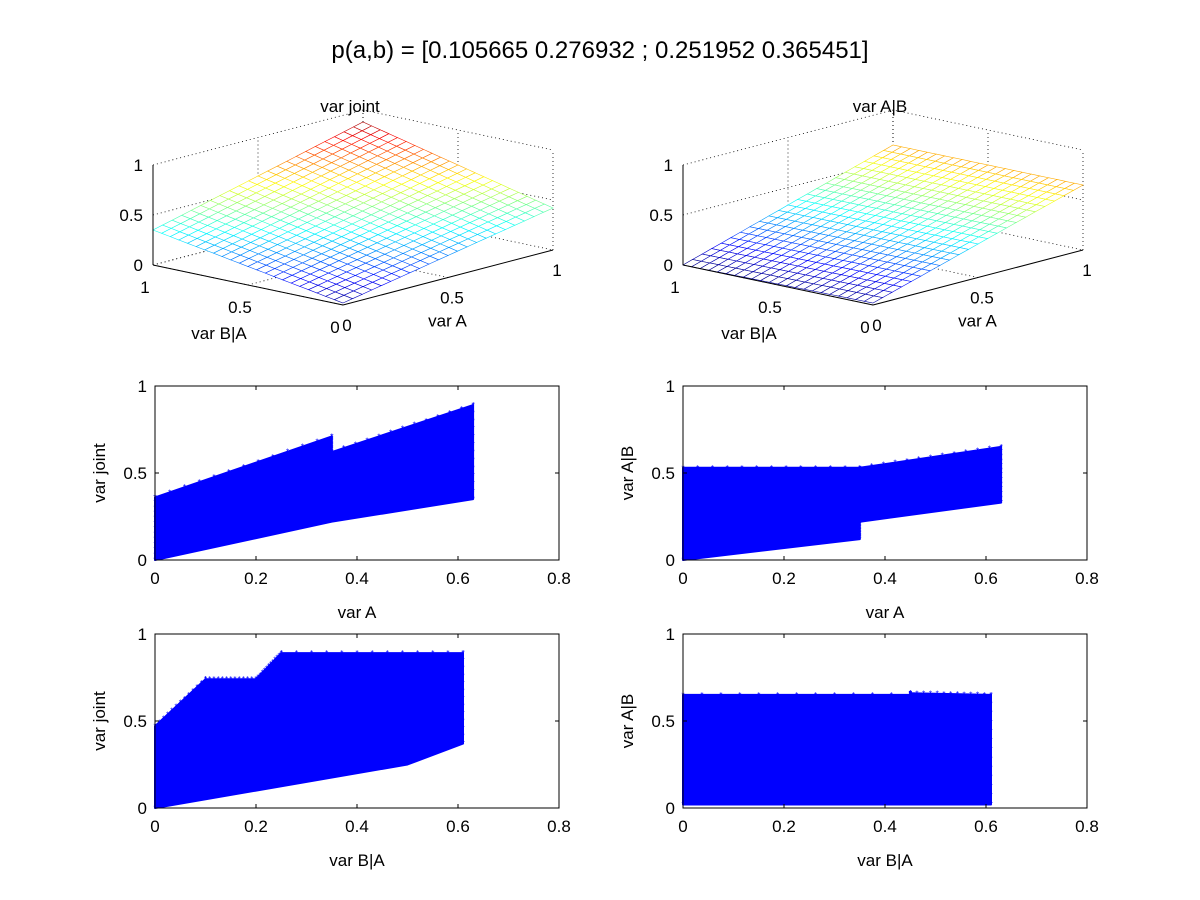 The width and height of the screenshot is (1200, 900). I want to click on surface-mesh, so click(883, 224).